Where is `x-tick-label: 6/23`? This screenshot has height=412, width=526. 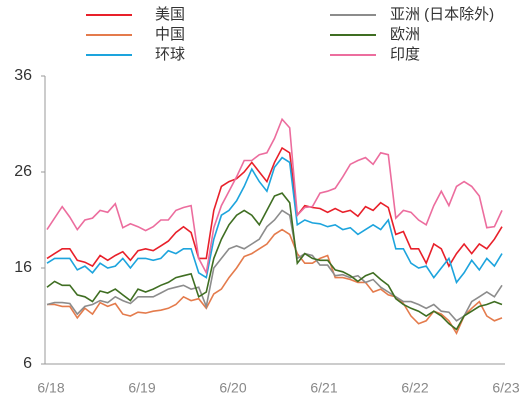
x-tick-label: 6/23 is located at coordinates (505, 388).